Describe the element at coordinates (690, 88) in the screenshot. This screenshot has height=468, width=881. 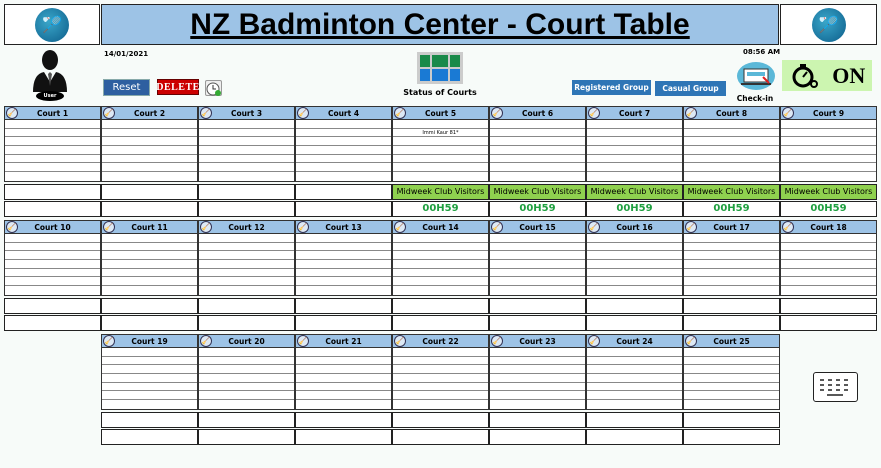
I see `casual-group-button: Casual Group` at that location.